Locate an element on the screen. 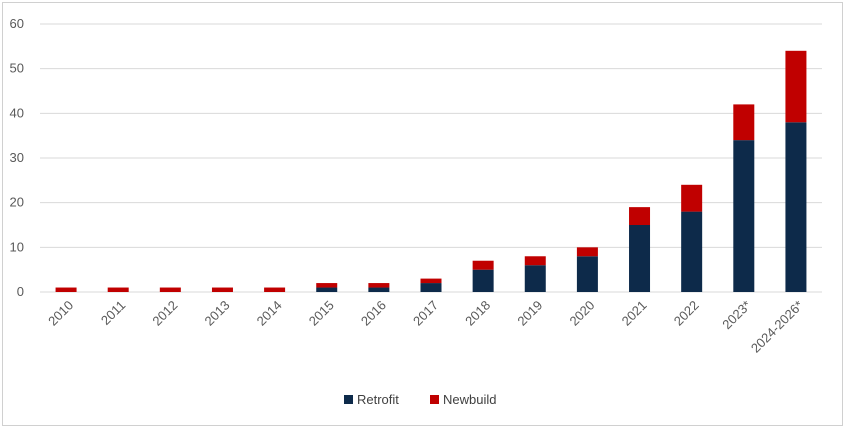 The height and width of the screenshot is (430, 847). bar-retrofit-2018 is located at coordinates (483, 280).